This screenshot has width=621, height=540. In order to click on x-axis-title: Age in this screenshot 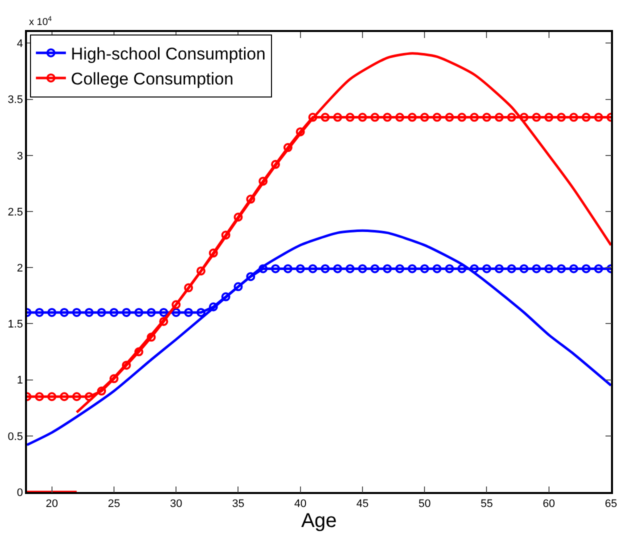, I will do `click(319, 521)`.